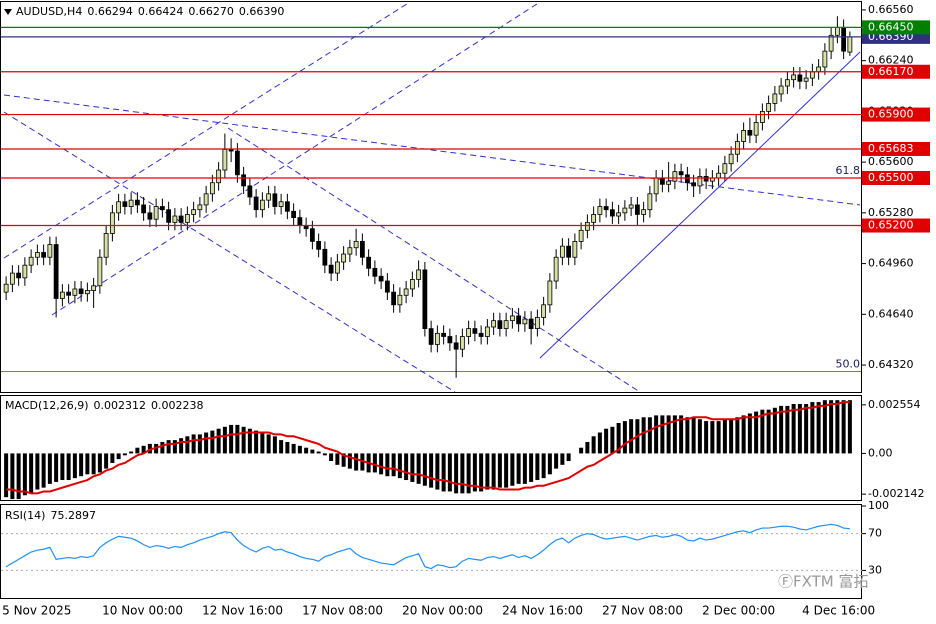 This screenshot has width=936, height=624. What do you see at coordinates (823, 582) in the screenshot?
I see `watermark: ⒻFXTM 富拓` at bounding box center [823, 582].